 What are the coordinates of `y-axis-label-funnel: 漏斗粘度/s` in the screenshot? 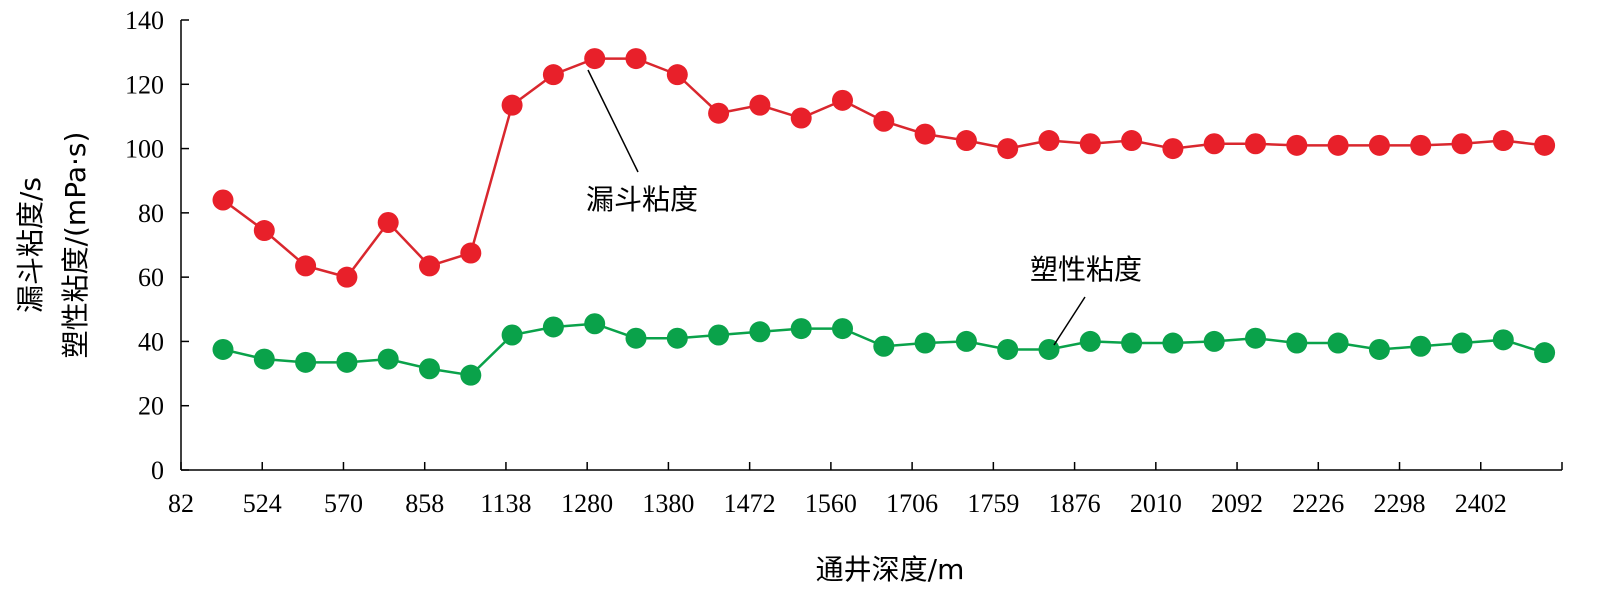 It's located at (30, 245).